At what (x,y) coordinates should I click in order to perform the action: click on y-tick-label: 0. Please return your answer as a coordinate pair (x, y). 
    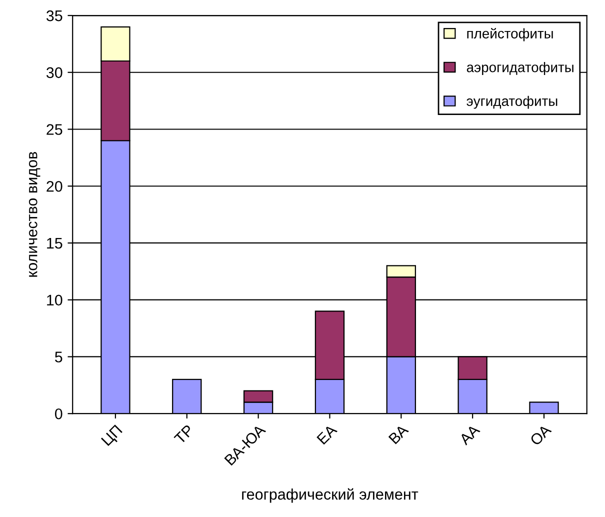
    Looking at the image, I should click on (58, 414).